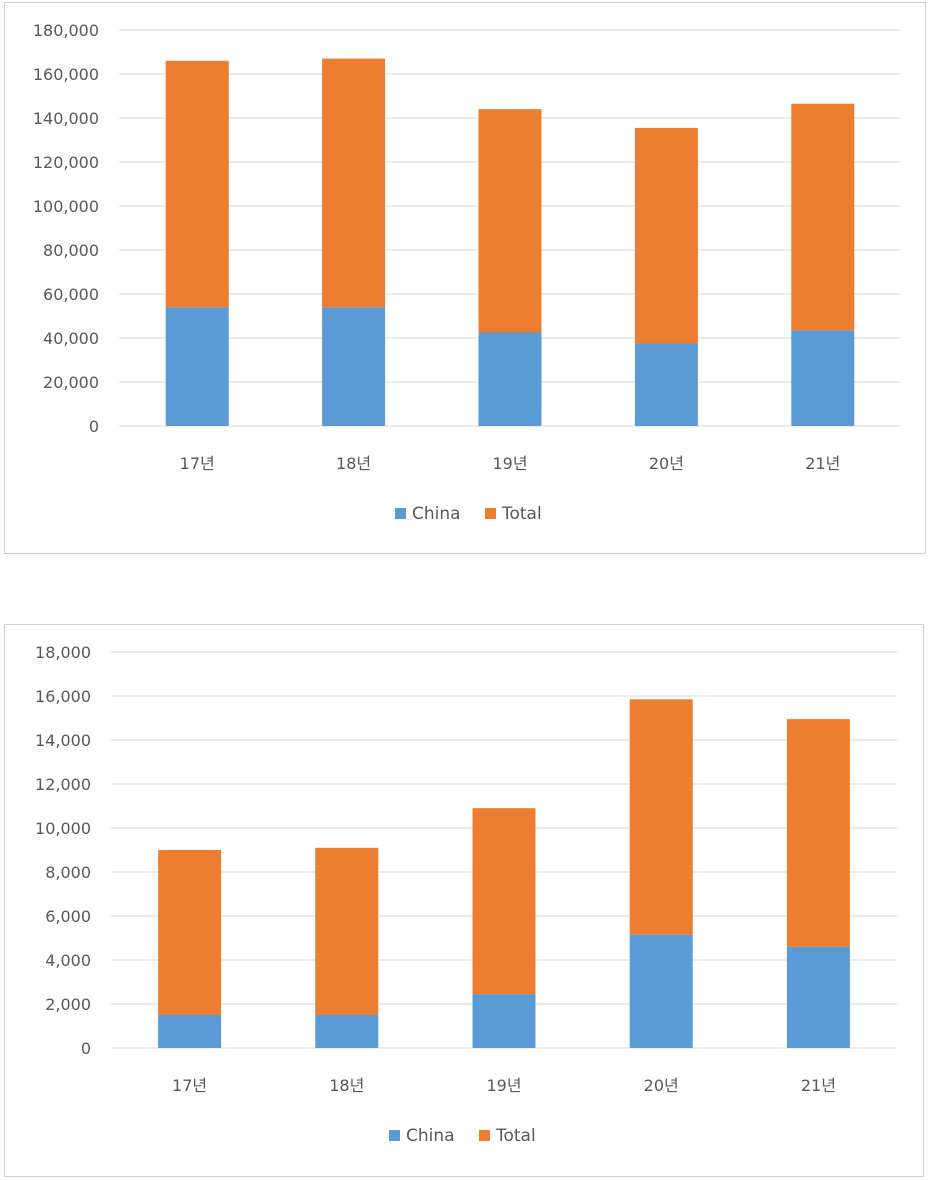 The image size is (929, 1180). What do you see at coordinates (66, 118) in the screenshot?
I see `y-tick-label: 140,000` at bounding box center [66, 118].